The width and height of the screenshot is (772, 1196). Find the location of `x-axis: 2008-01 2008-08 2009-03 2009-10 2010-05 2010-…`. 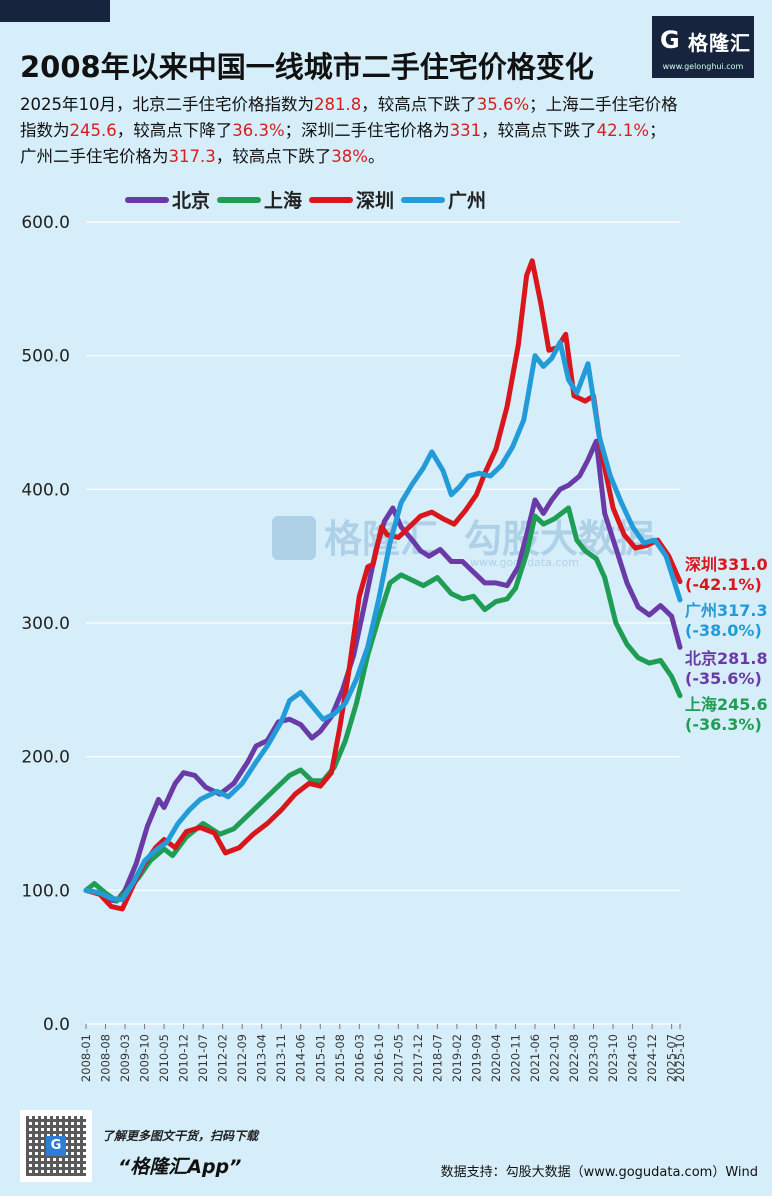

x-axis: 2008-01 2008-08 2009-03 2009-10 2010-05 2010-… is located at coordinates (383, 1053).